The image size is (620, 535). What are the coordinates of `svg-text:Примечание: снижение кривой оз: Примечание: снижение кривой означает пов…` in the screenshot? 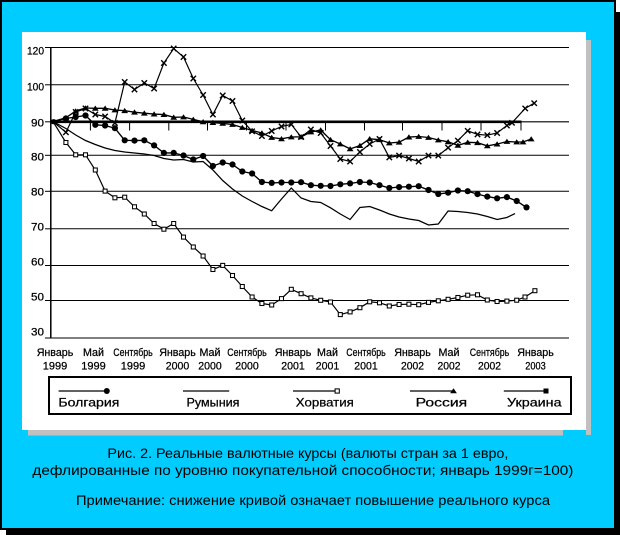 It's located at (313, 500).